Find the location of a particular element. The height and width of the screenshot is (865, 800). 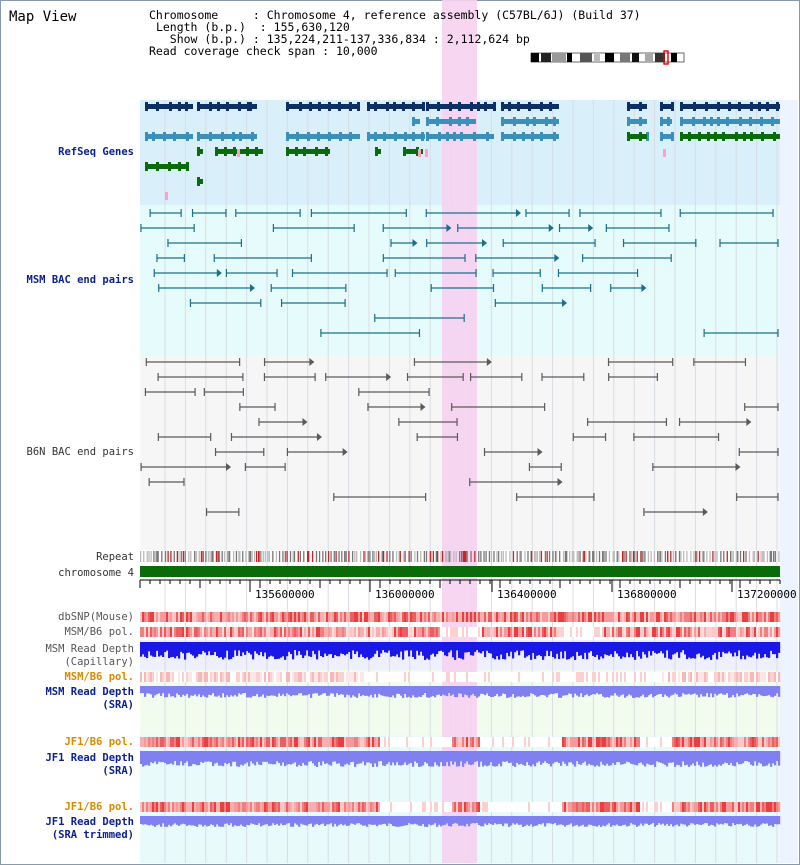

track-label-jf1-depth-sra-1: JF1 Read Depth is located at coordinates (89, 758).